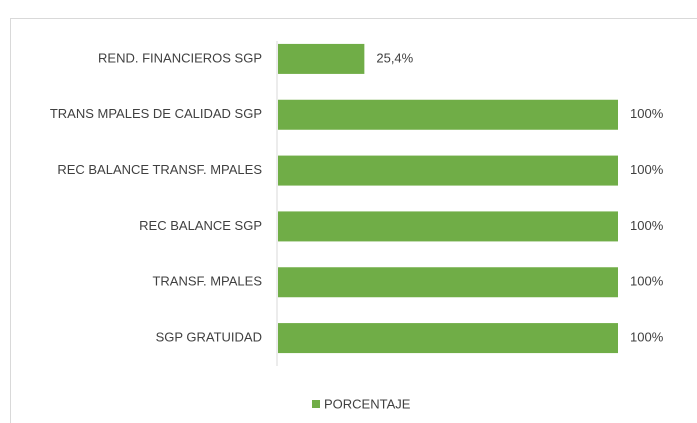 This screenshot has width=697, height=423. What do you see at coordinates (156, 113) in the screenshot?
I see `y-tick-label: TRANS MPALES DE CALIDAD SGP` at bounding box center [156, 113].